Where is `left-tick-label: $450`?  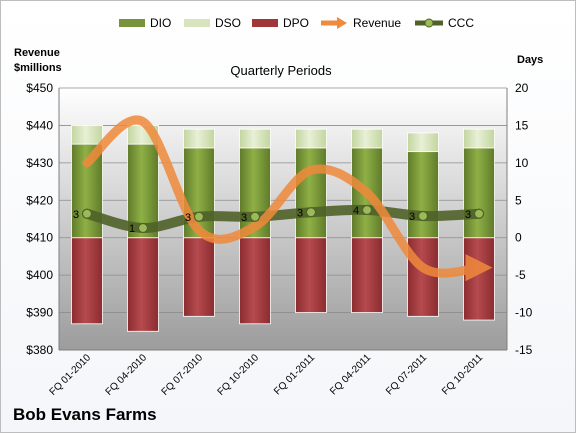
left-tick-label: $450 is located at coordinates (39, 88).